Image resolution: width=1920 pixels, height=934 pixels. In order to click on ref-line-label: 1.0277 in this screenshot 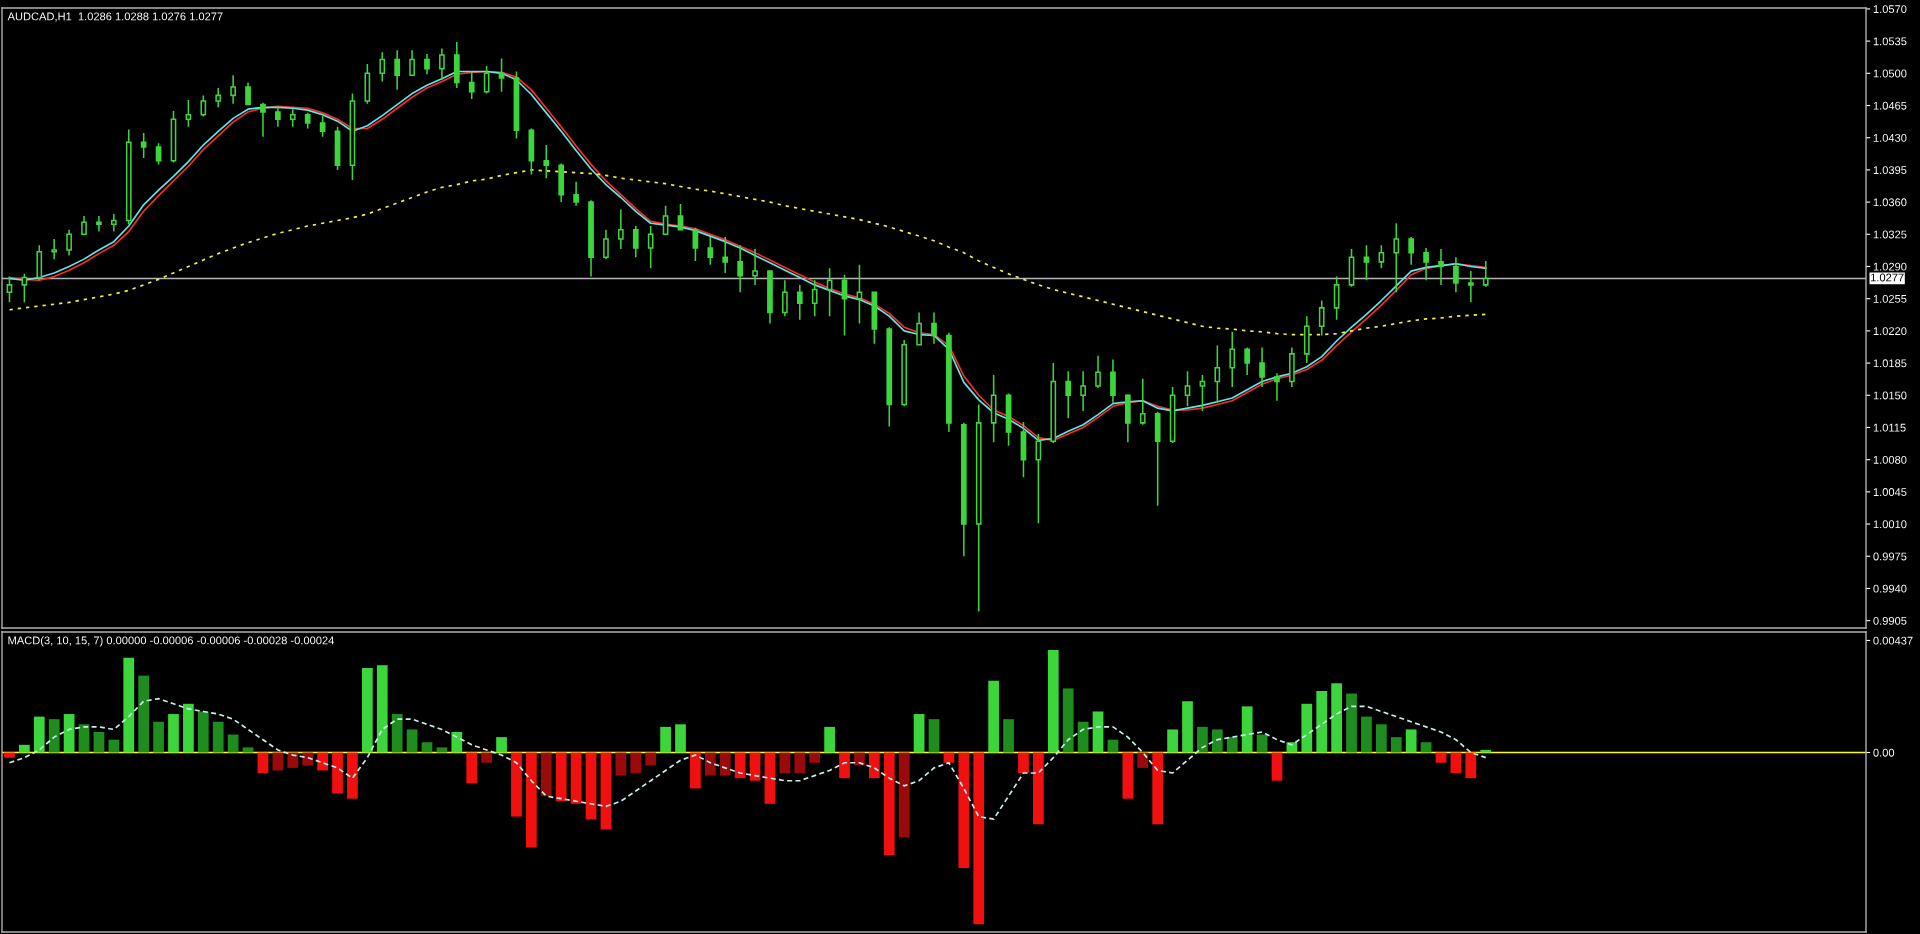, I will do `click(1887, 277)`.